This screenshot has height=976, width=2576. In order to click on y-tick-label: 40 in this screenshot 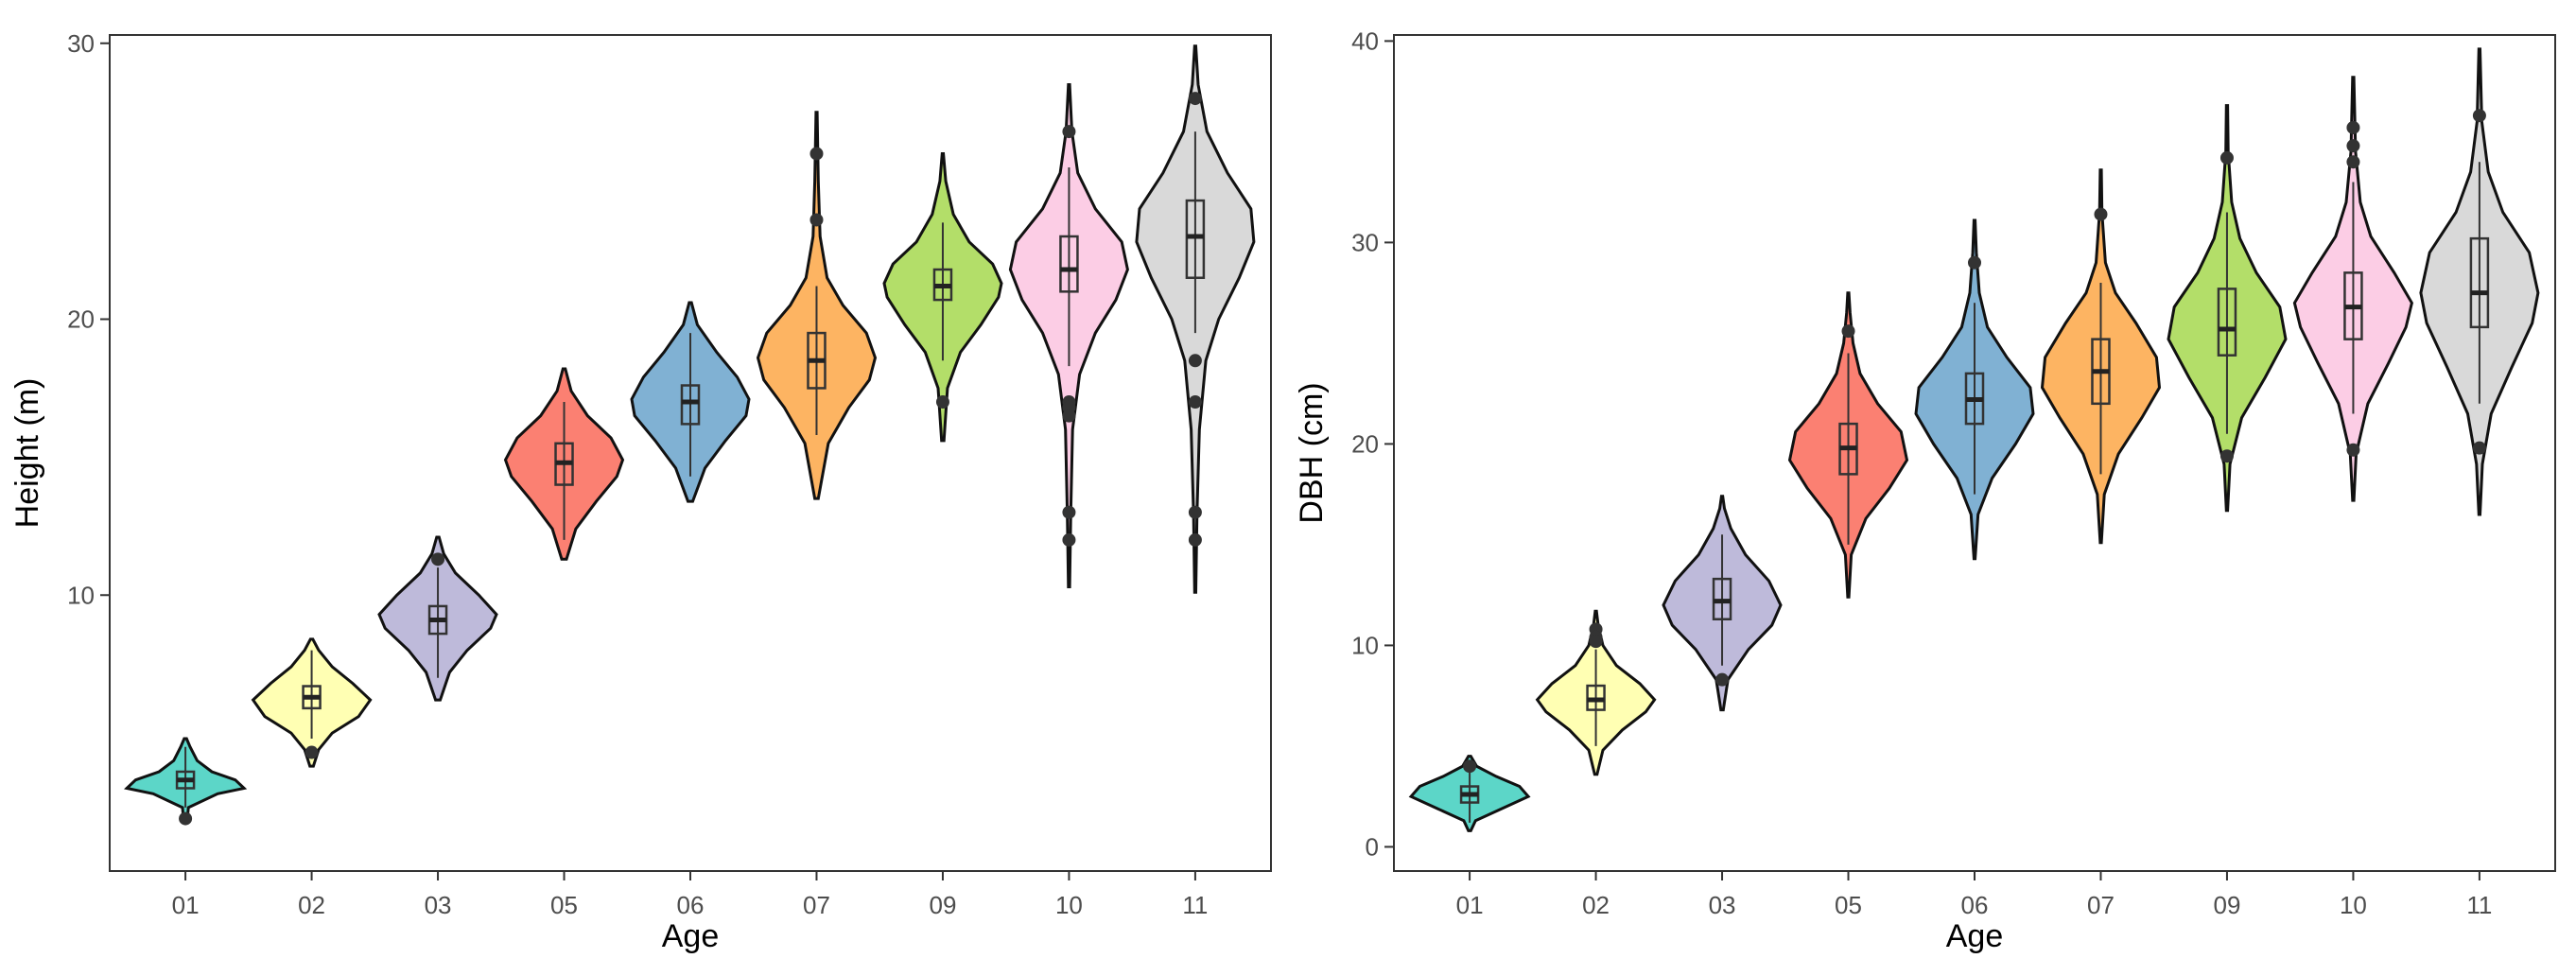, I will do `click(1365, 40)`.